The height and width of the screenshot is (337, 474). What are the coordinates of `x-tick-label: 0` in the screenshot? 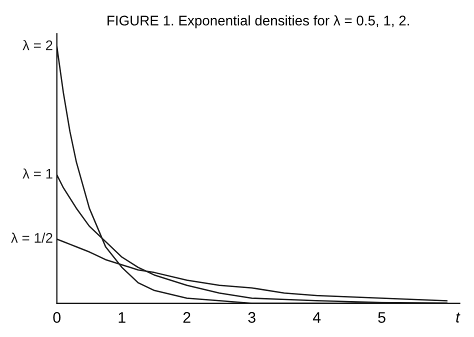 It's located at (57, 317).